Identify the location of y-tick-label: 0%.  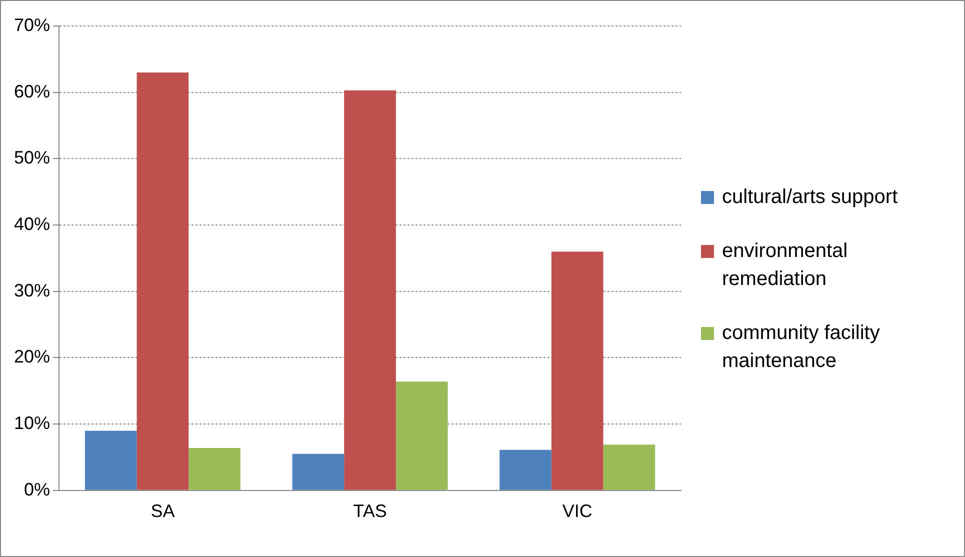
(37, 489).